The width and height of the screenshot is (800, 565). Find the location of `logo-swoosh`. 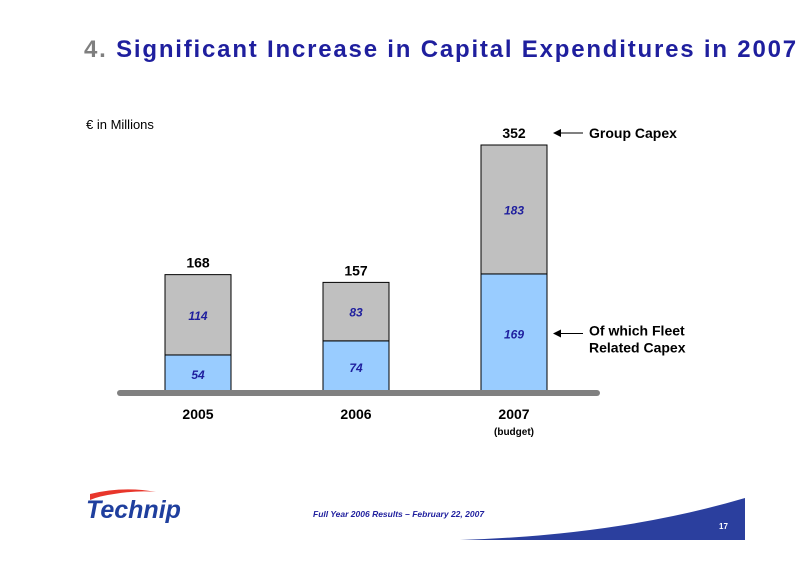

logo-swoosh is located at coordinates (123, 494).